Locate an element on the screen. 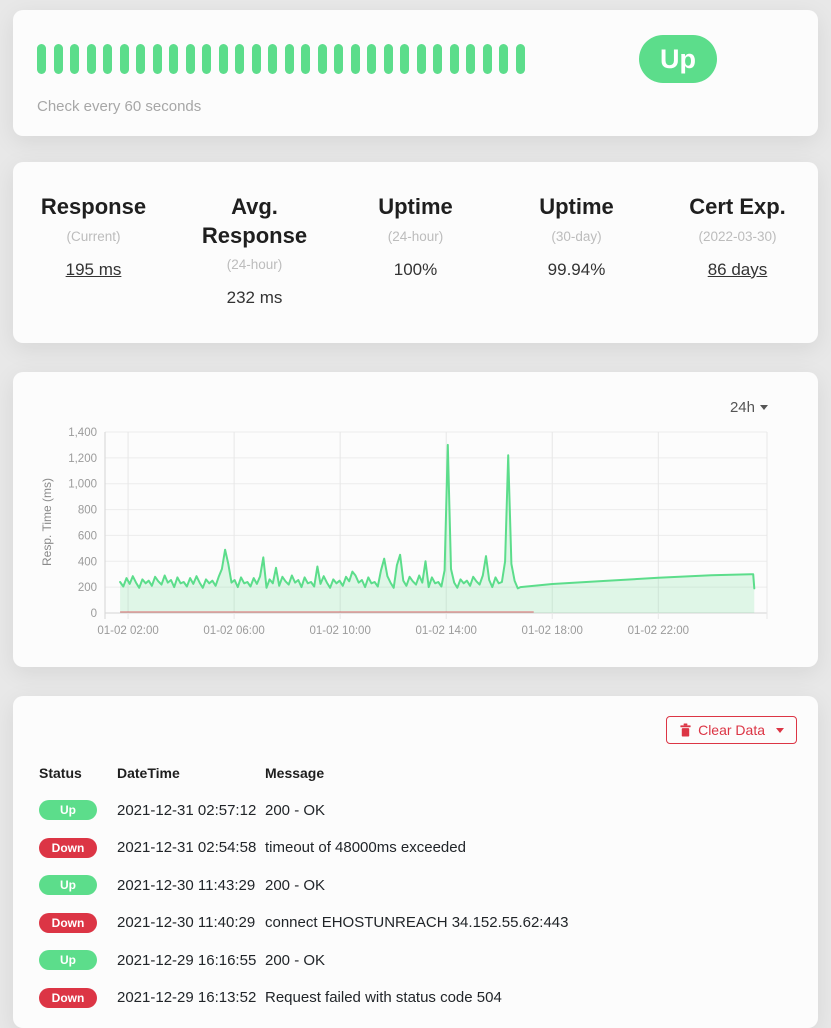 This screenshot has width=831, height=1028. response-area-fill is located at coordinates (437, 528).